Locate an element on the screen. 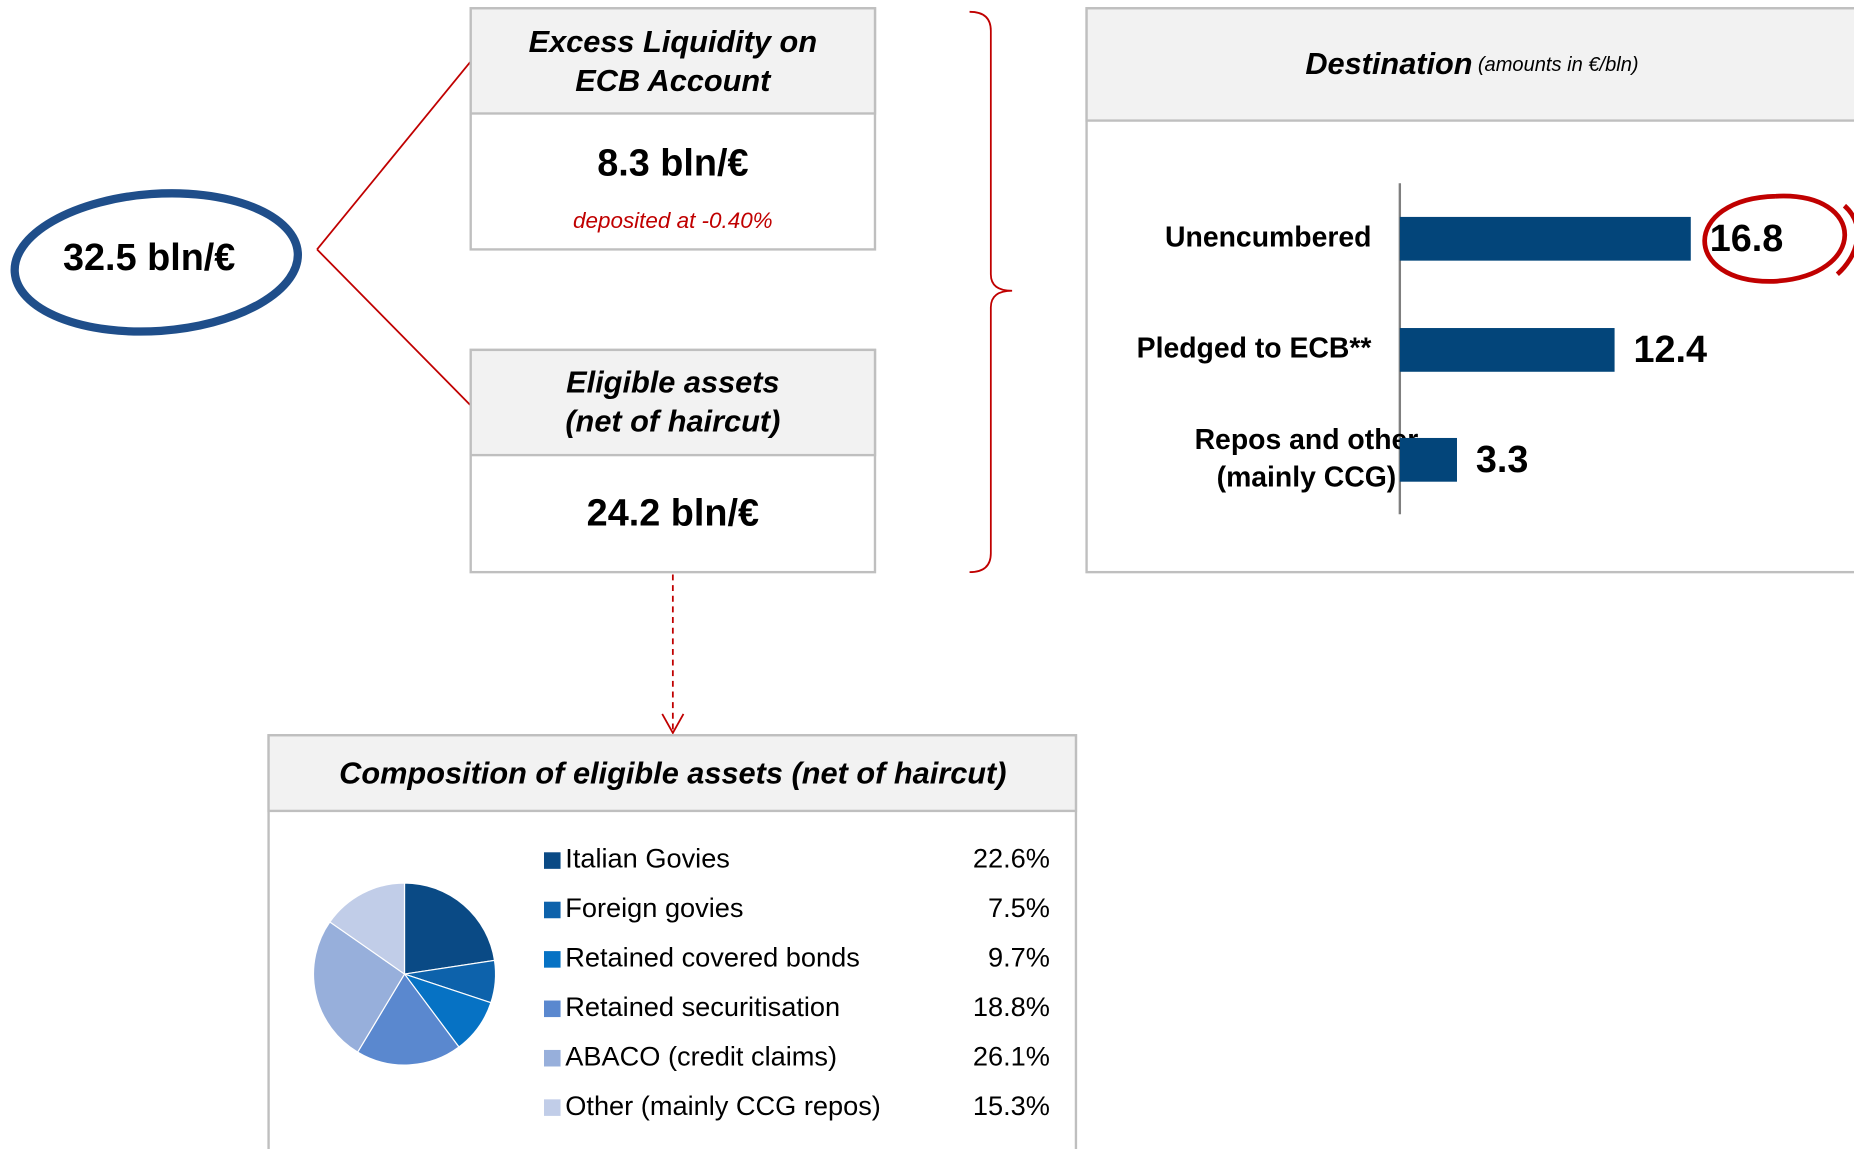  composition-header is located at coordinates (672, 773).